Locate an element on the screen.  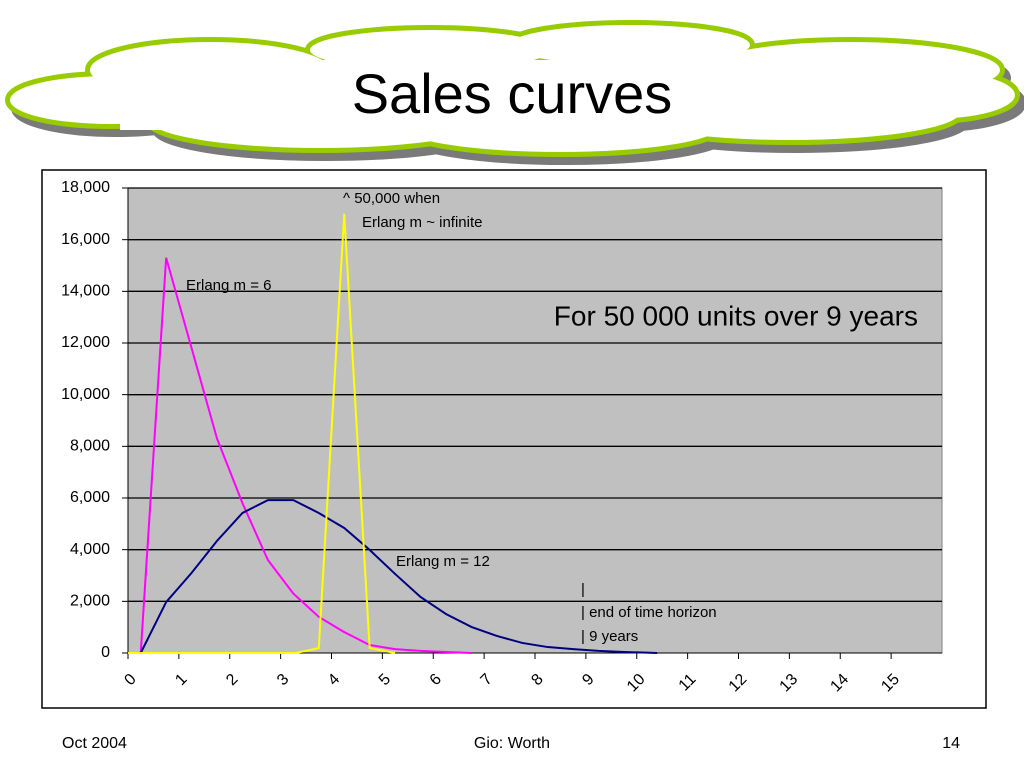
y-tick-label: 2,000 is located at coordinates (90, 601).